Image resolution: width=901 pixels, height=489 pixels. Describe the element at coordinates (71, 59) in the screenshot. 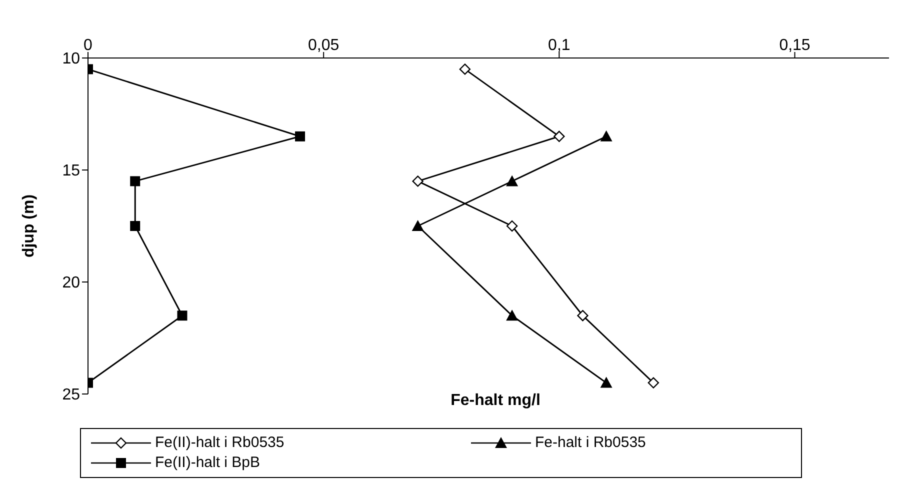

I see `y-tick-label: 10` at that location.